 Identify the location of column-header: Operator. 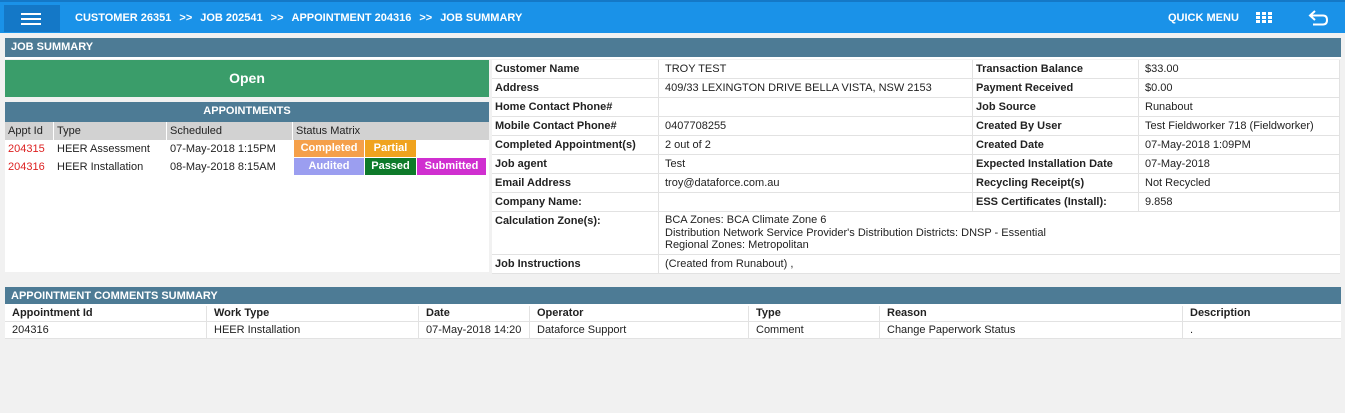
(639, 313).